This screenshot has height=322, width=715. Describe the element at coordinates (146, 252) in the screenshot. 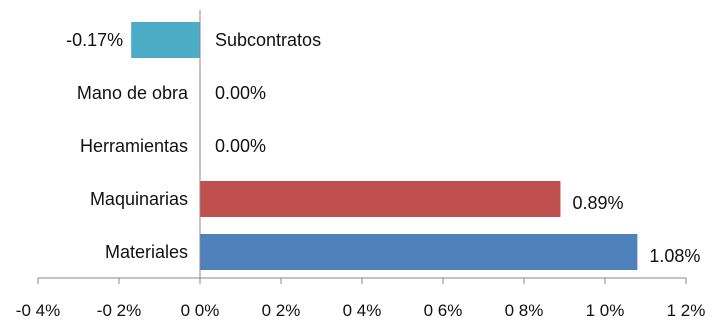

I see `category-label-4: Materiales` at that location.